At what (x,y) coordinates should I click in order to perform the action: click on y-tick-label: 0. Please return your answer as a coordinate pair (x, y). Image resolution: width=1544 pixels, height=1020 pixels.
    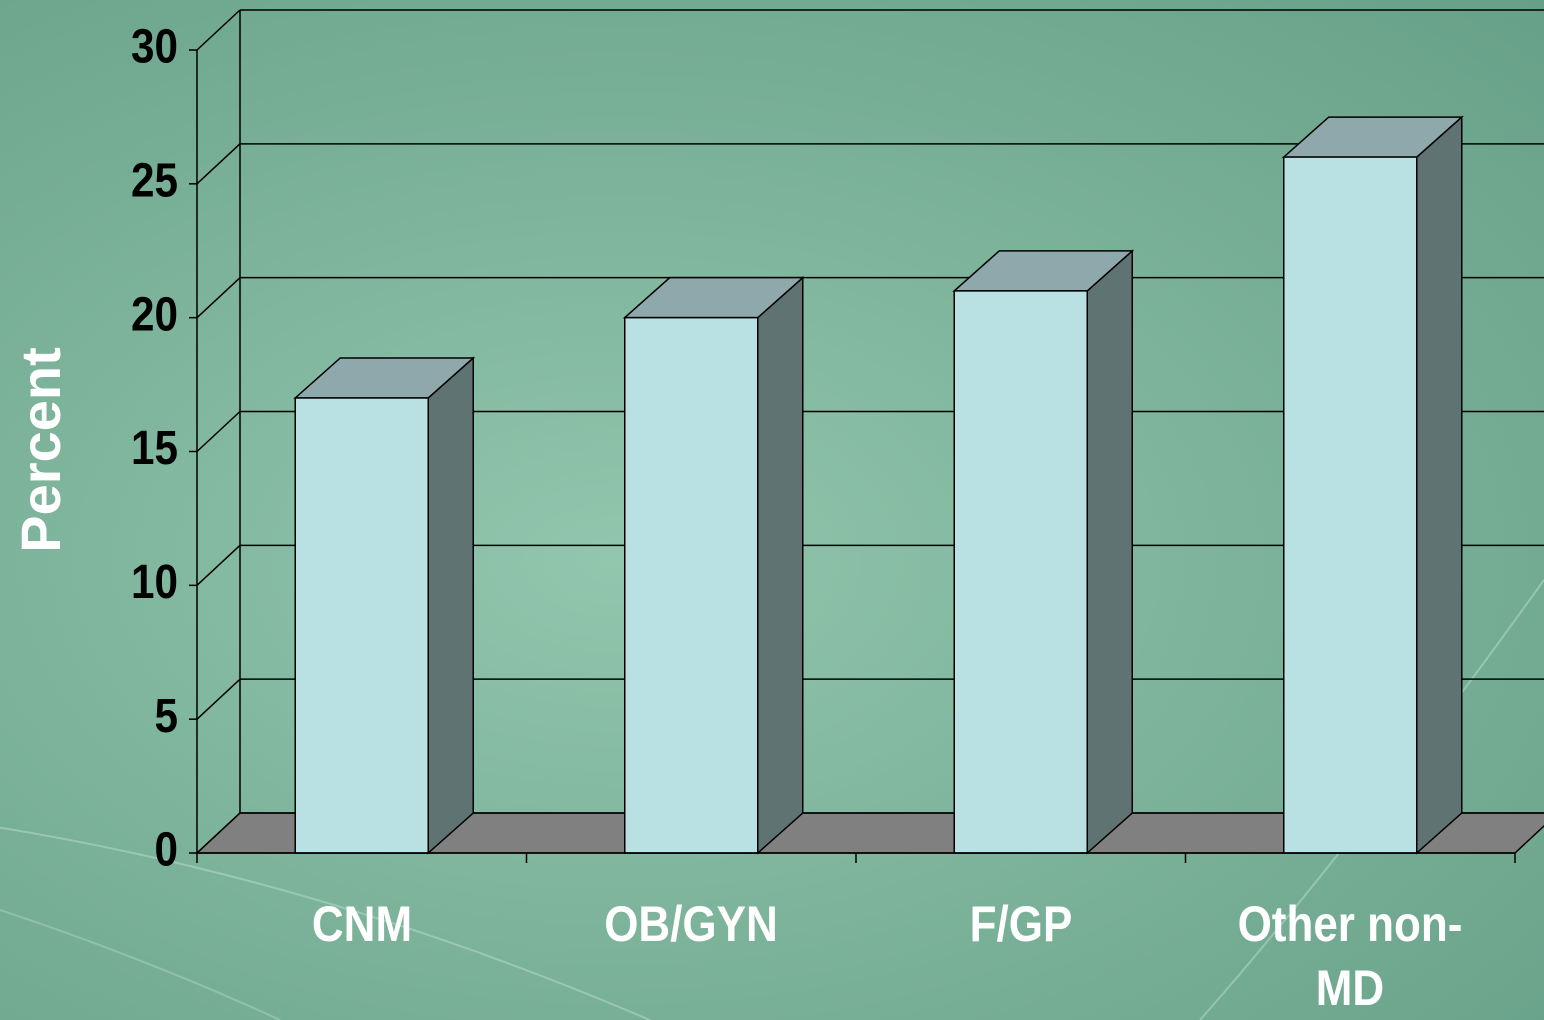
    Looking at the image, I should click on (166, 849).